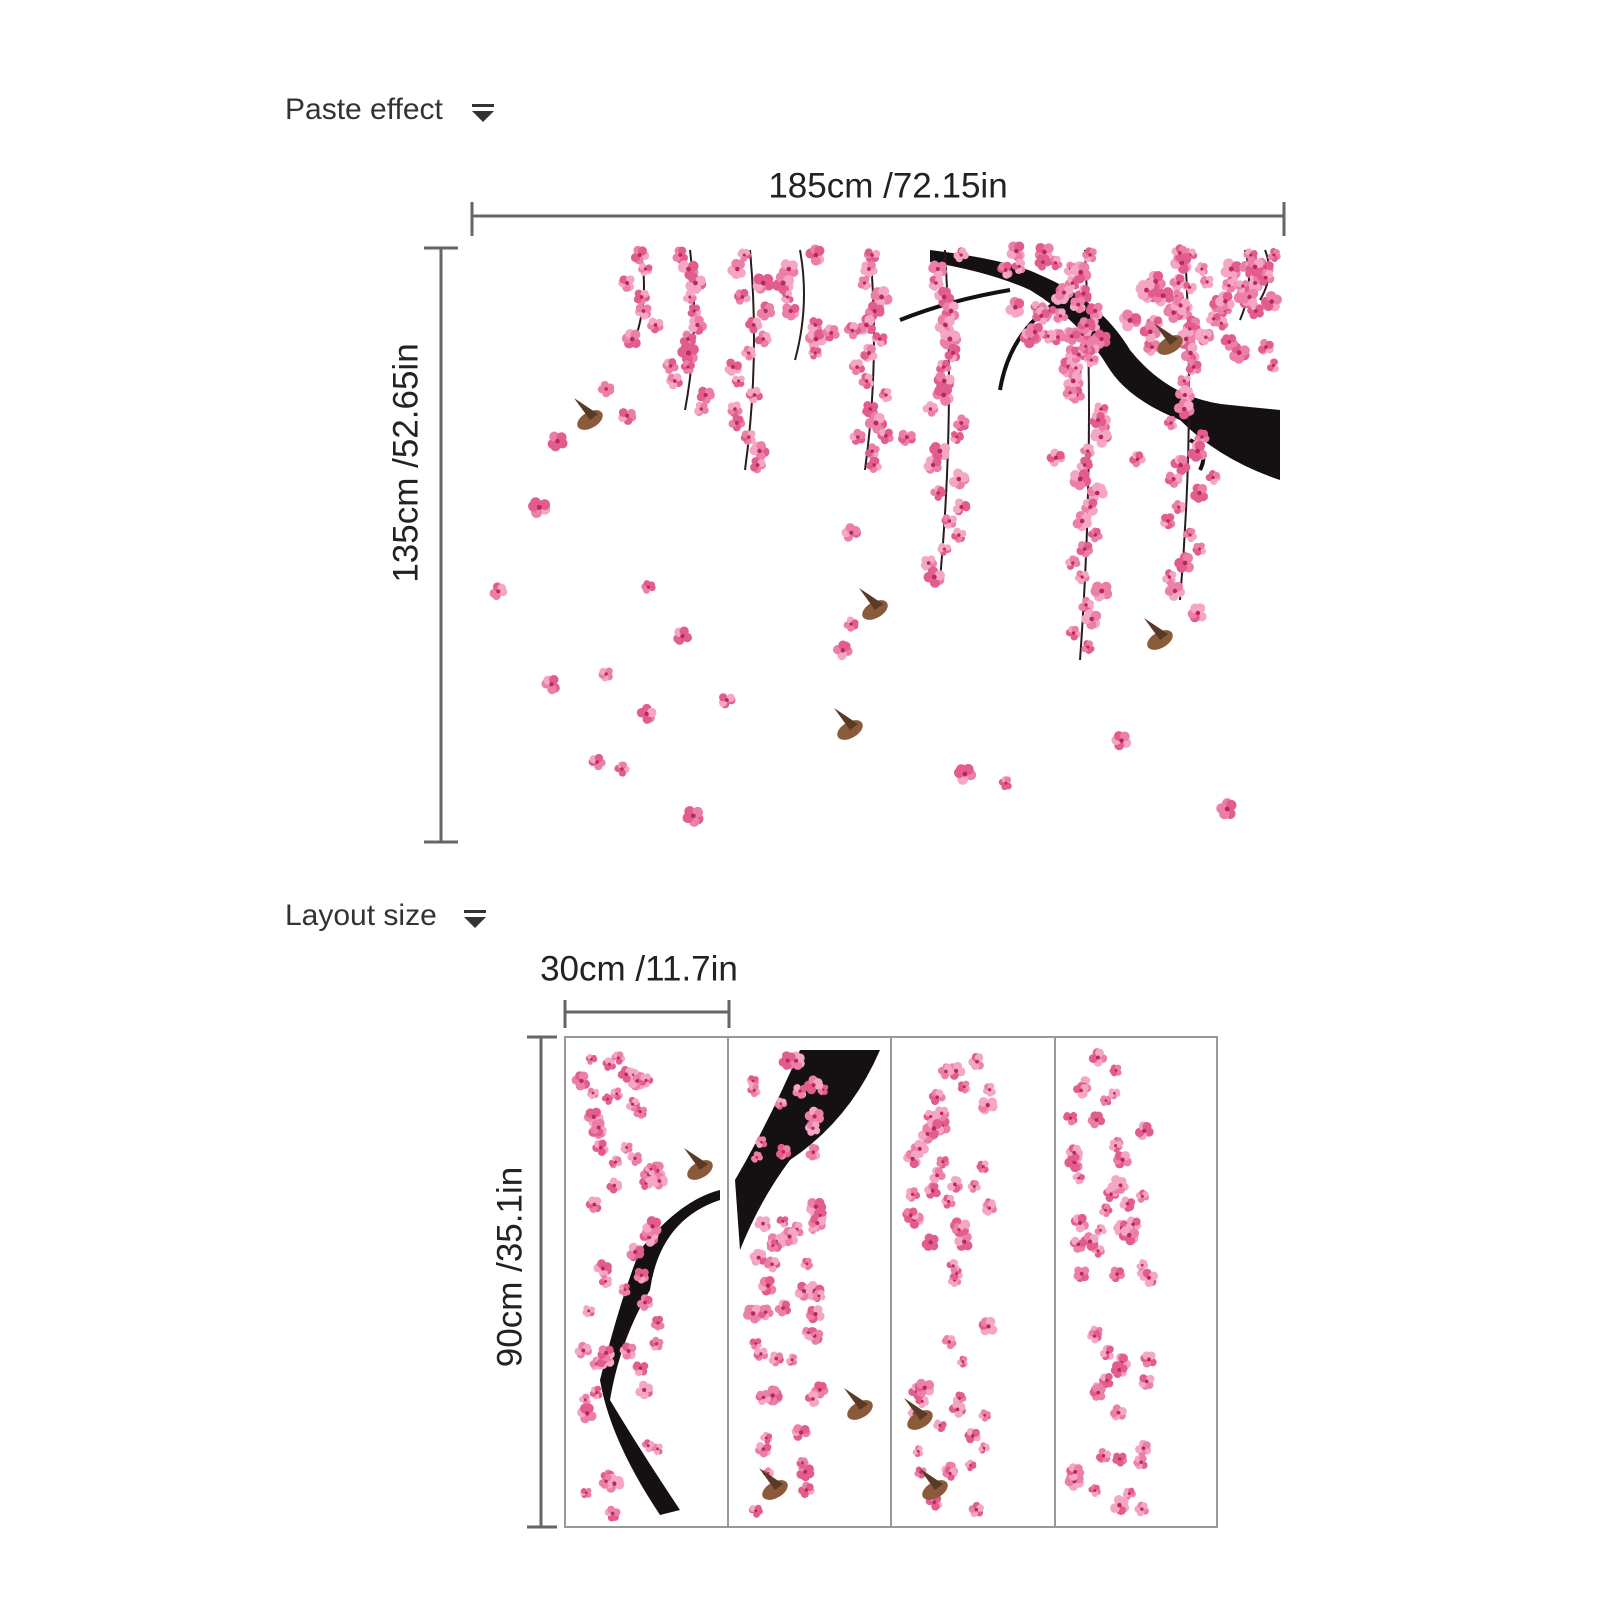 This screenshot has height=1605, width=1600. I want to click on dropdown-icon, so click(483, 113).